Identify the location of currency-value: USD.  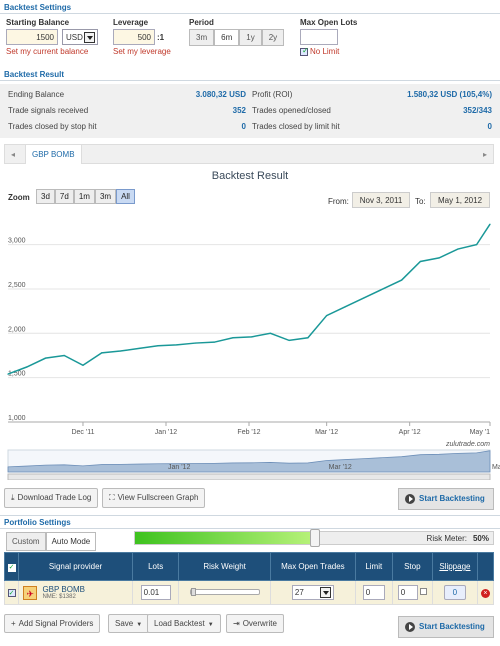
(74, 37).